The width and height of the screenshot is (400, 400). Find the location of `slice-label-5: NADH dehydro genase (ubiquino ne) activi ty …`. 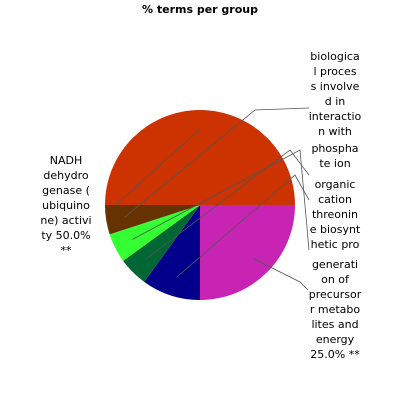

slice-label-5: NADH dehydro genase (ubiquino ne) activi ty … is located at coordinates (65, 205).